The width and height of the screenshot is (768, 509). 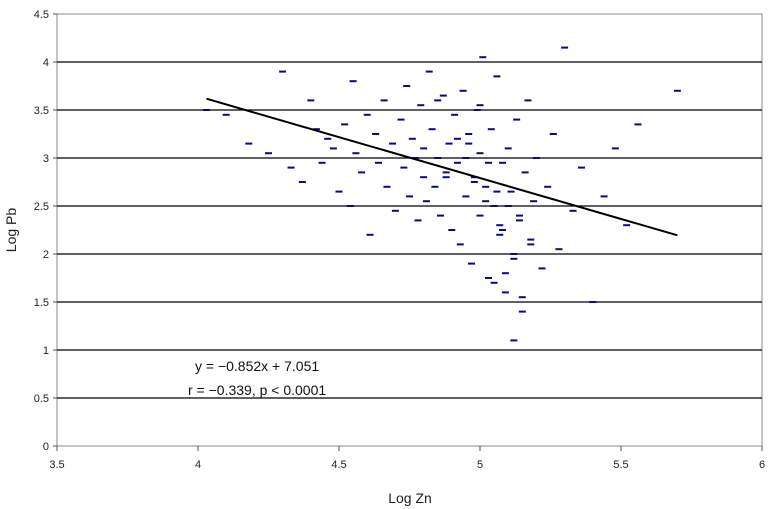 What do you see at coordinates (41, 207) in the screenshot?
I see `y-tick-label: 2.5` at bounding box center [41, 207].